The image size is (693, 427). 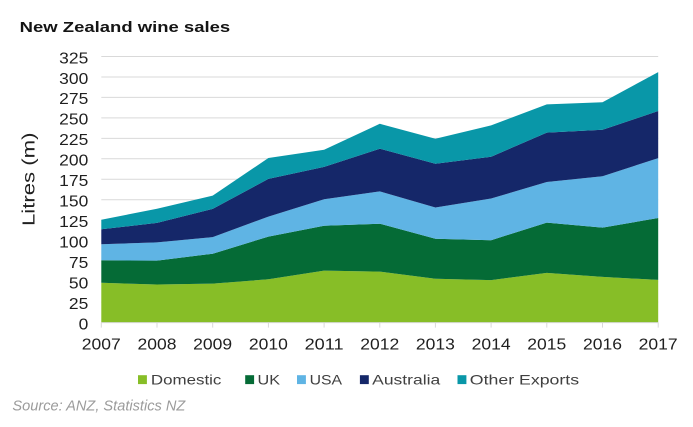 What do you see at coordinates (84, 324) in the screenshot?
I see `svg-text: 0` at bounding box center [84, 324].